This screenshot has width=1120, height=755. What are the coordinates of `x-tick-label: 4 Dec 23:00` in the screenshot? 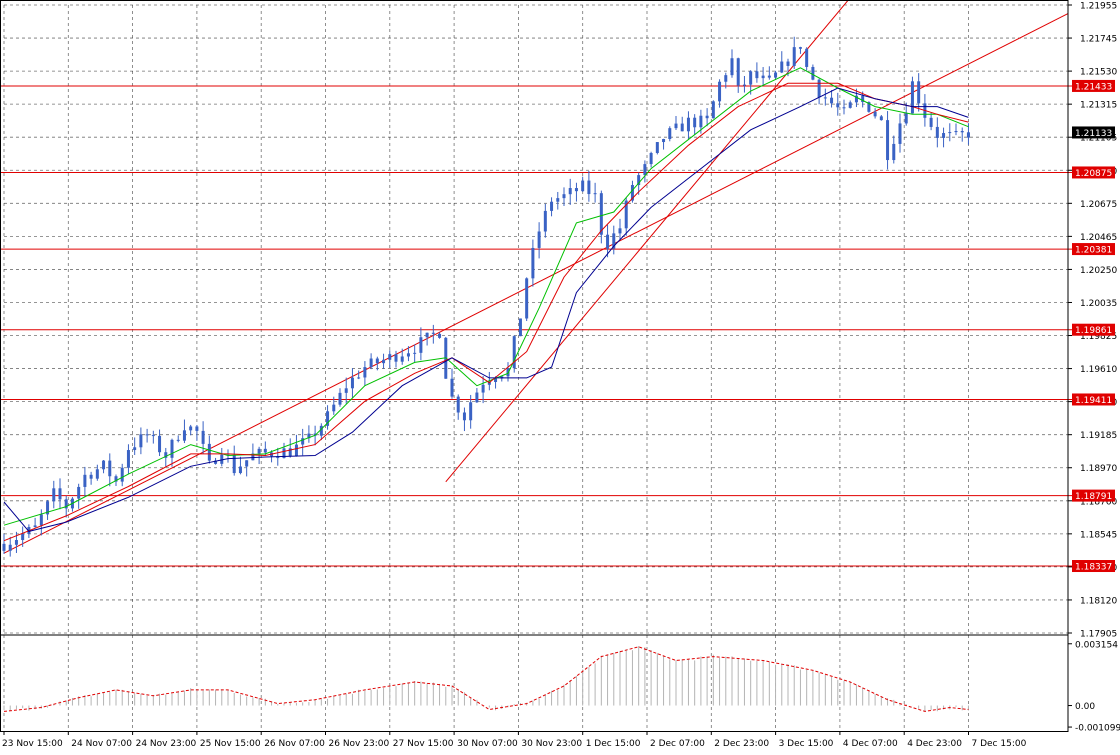 It's located at (934, 744).